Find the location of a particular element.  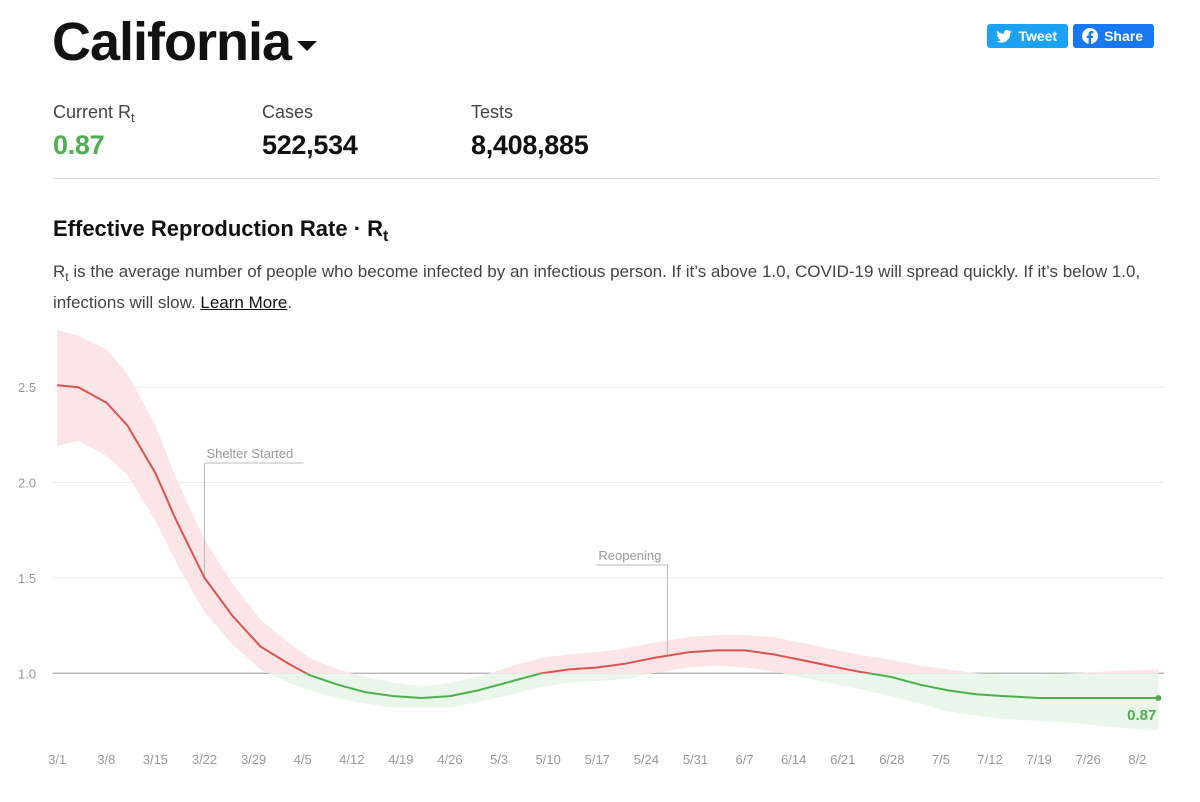

section-title: Effective Reproduction Rate · Rt is located at coordinates (221, 230).